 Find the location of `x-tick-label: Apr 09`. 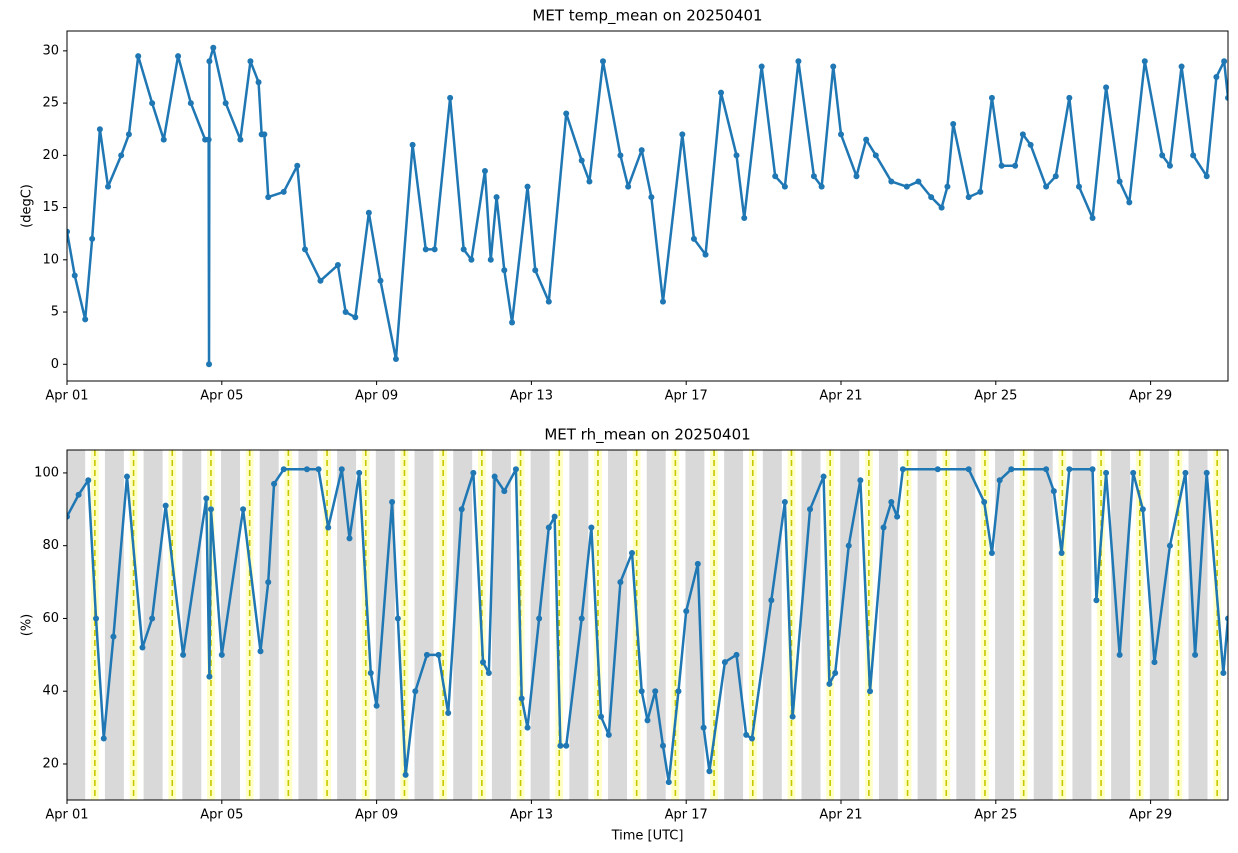

x-tick-label: Apr 09 is located at coordinates (376, 815).